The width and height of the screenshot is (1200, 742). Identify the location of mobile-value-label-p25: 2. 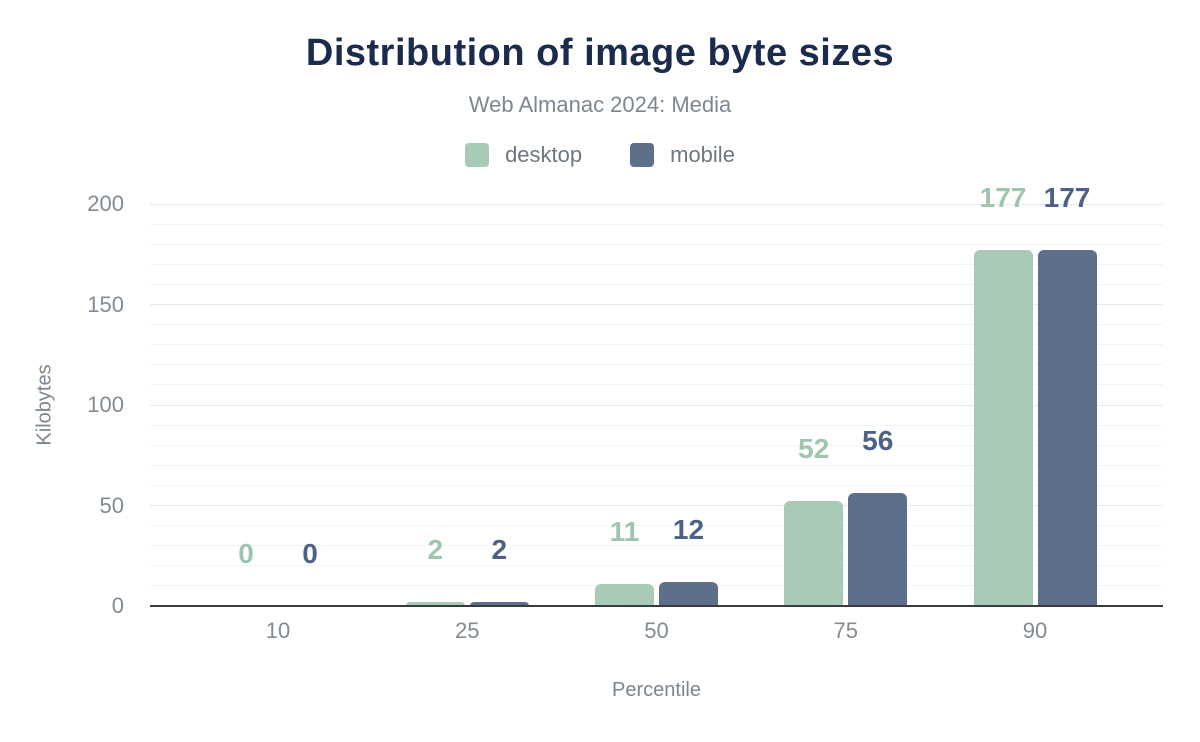
(499, 549).